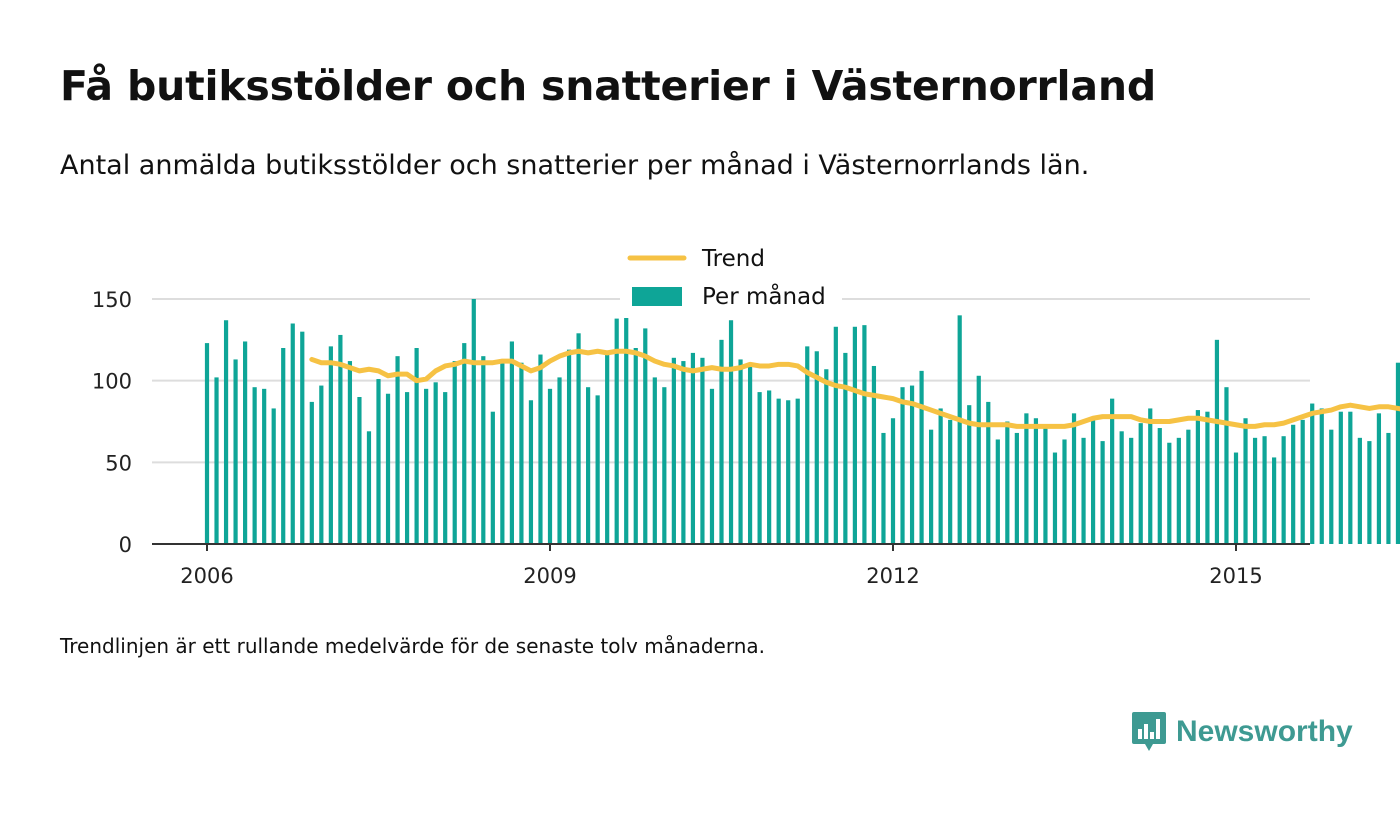 The image size is (1400, 813). What do you see at coordinates (118, 463) in the screenshot?
I see `y-tick-label: 50` at bounding box center [118, 463].